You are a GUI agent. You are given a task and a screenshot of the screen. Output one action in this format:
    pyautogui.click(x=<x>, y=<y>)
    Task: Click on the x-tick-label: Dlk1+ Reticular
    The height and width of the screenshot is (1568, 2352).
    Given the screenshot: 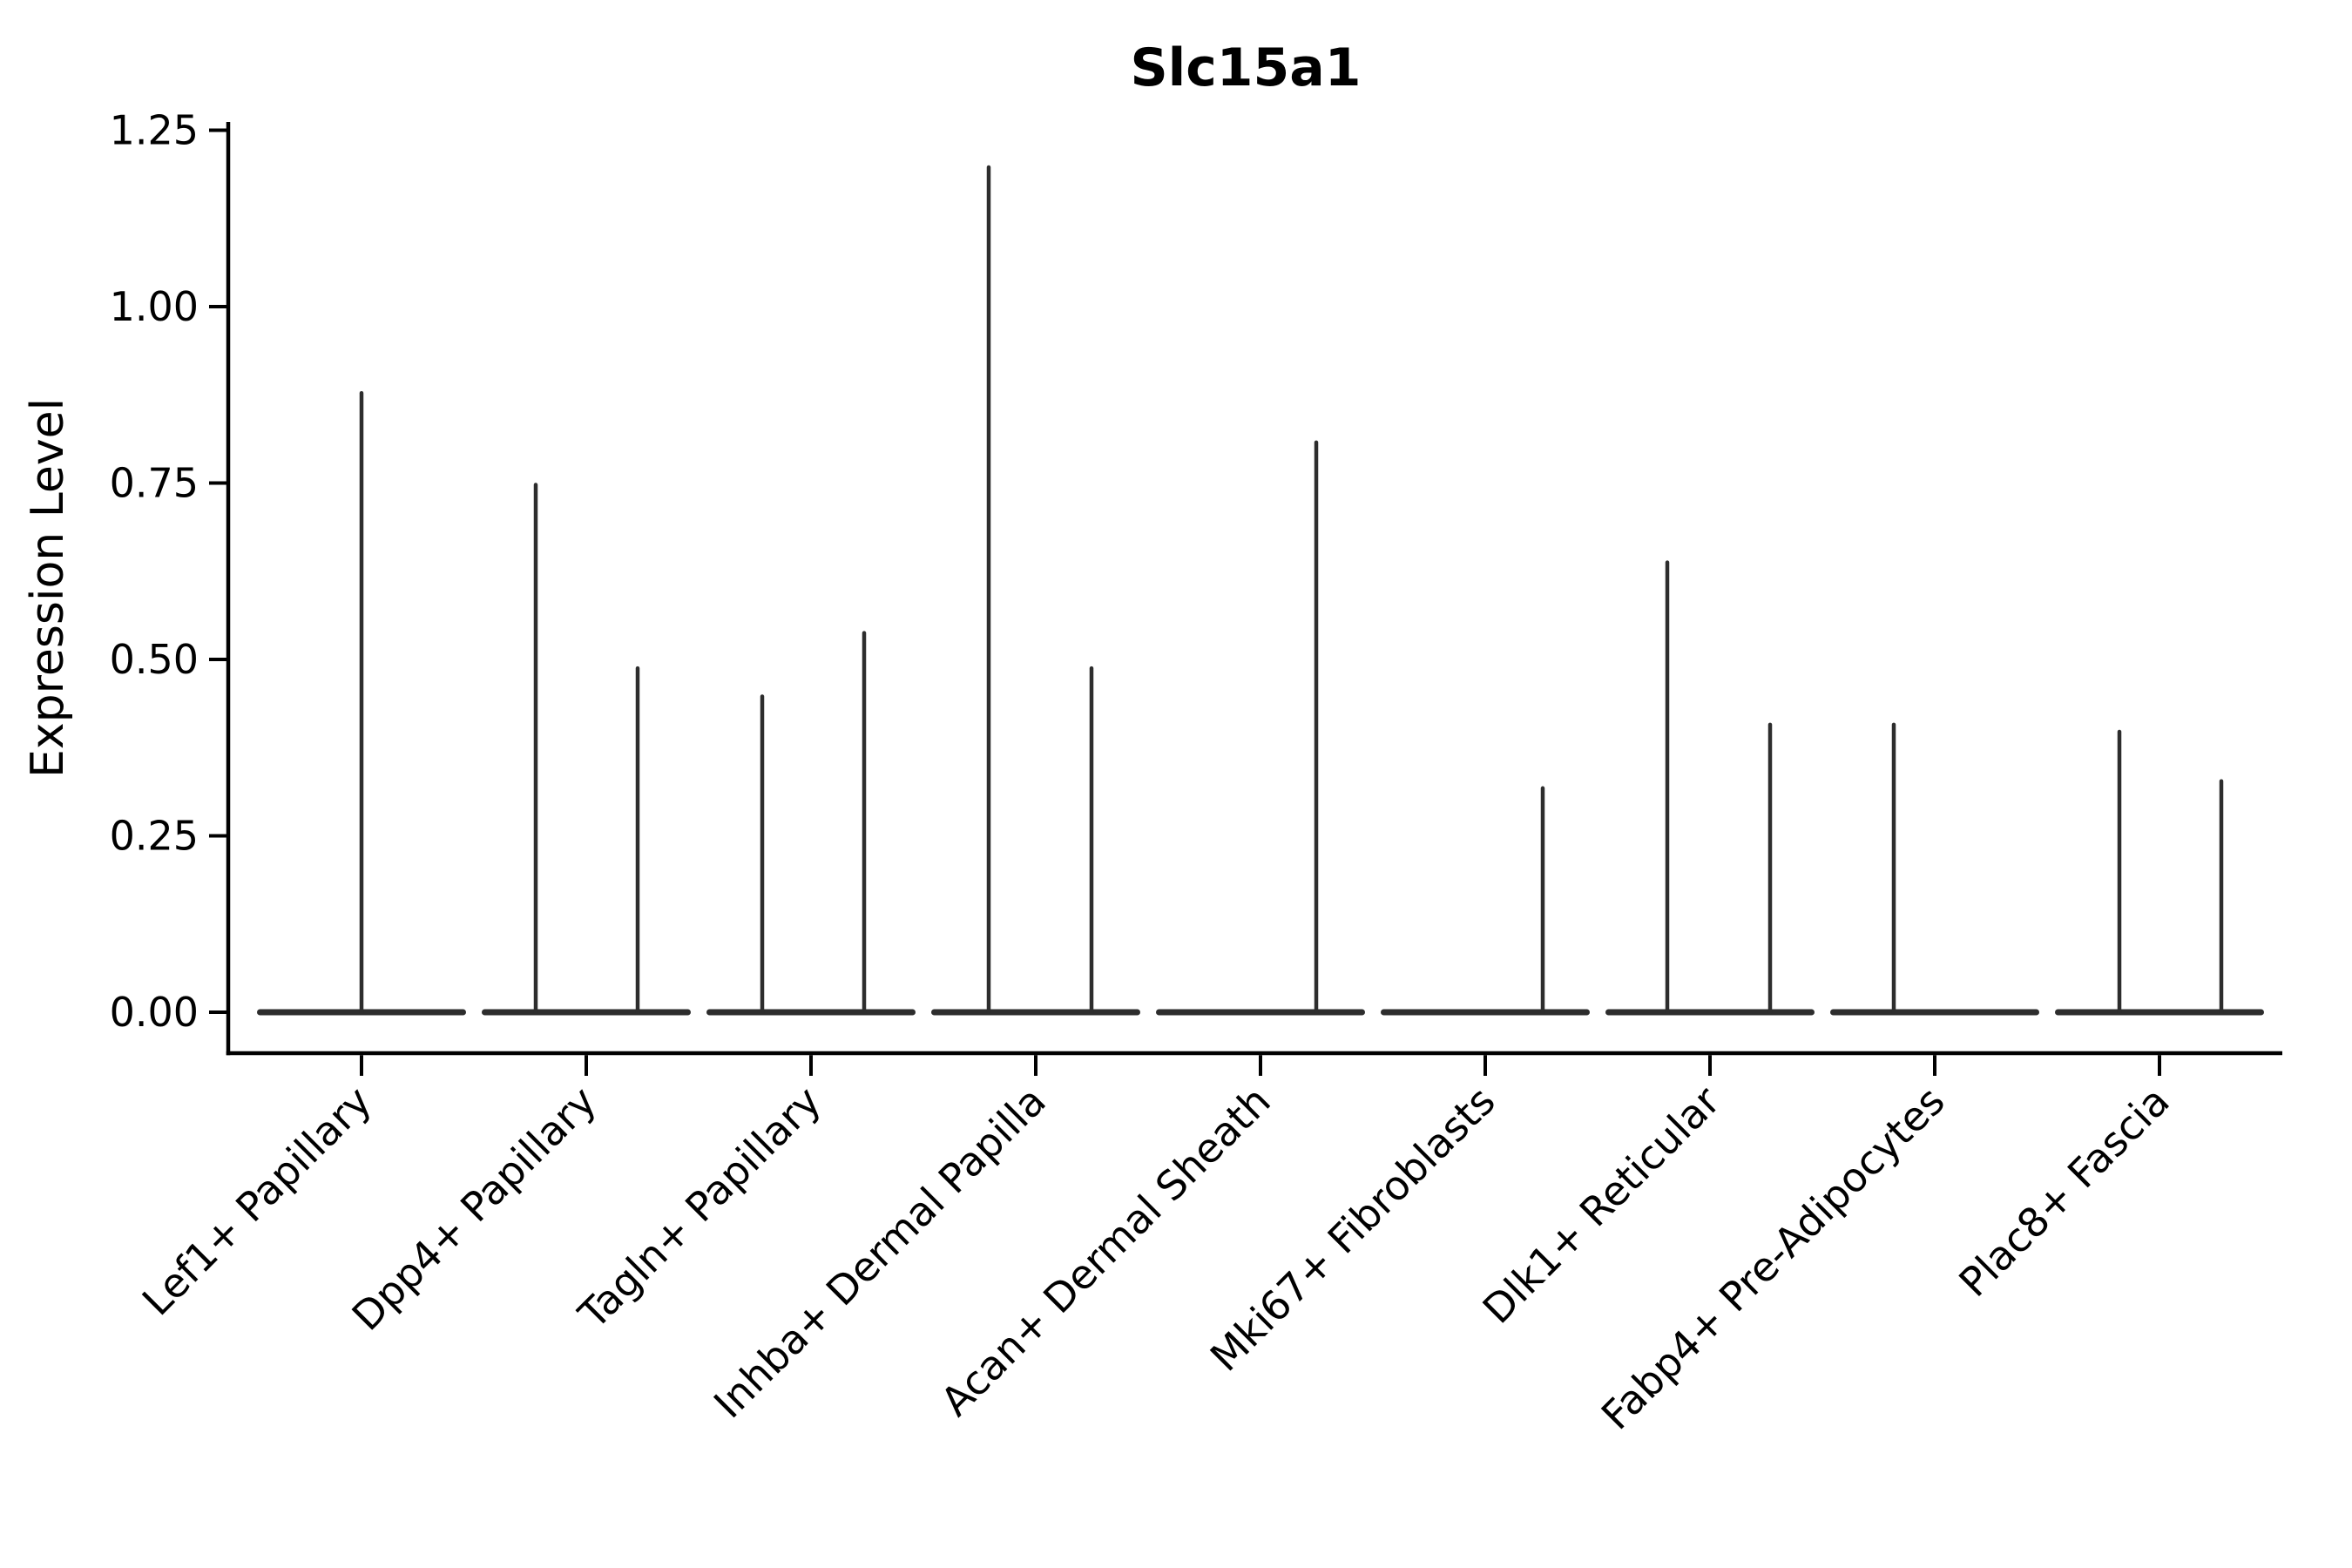 What is the action you would take?
    pyautogui.click(x=1601, y=1205)
    